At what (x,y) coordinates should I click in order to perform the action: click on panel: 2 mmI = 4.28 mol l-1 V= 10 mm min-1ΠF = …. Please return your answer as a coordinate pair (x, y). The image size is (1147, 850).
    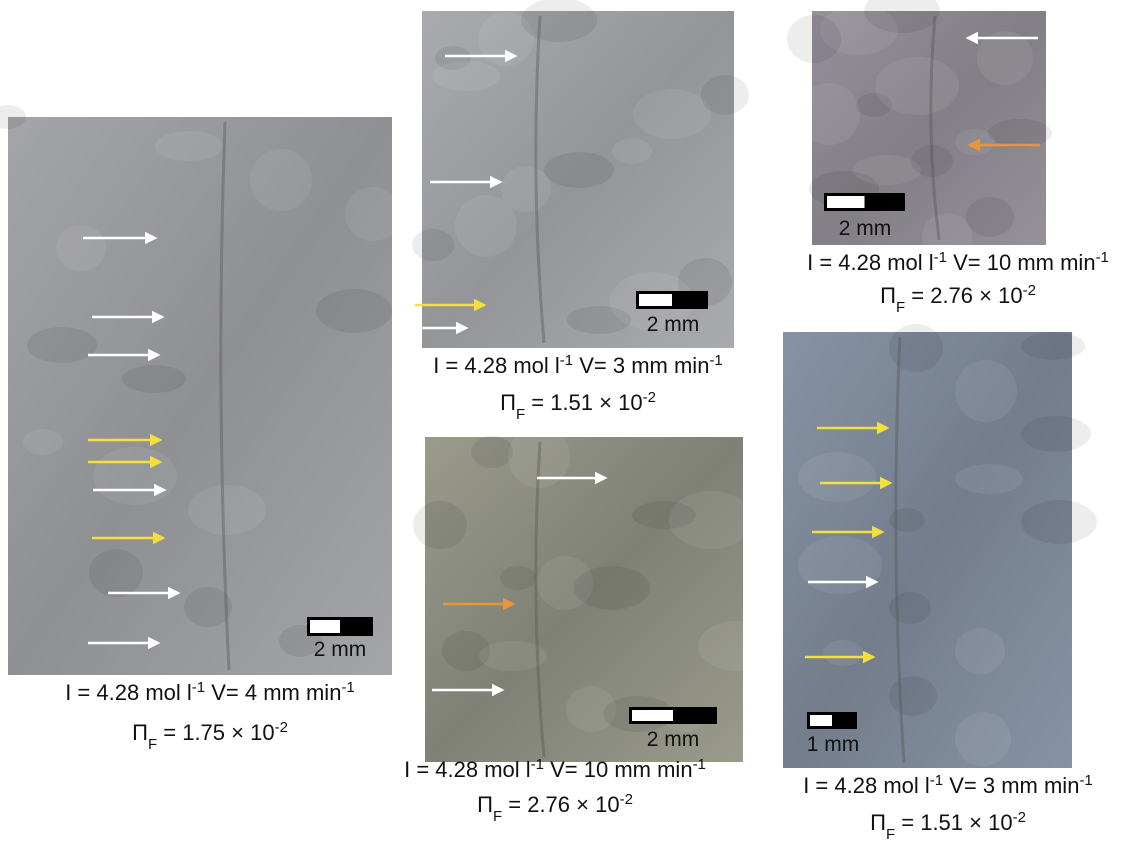
    Looking at the image, I should click on (948, 158).